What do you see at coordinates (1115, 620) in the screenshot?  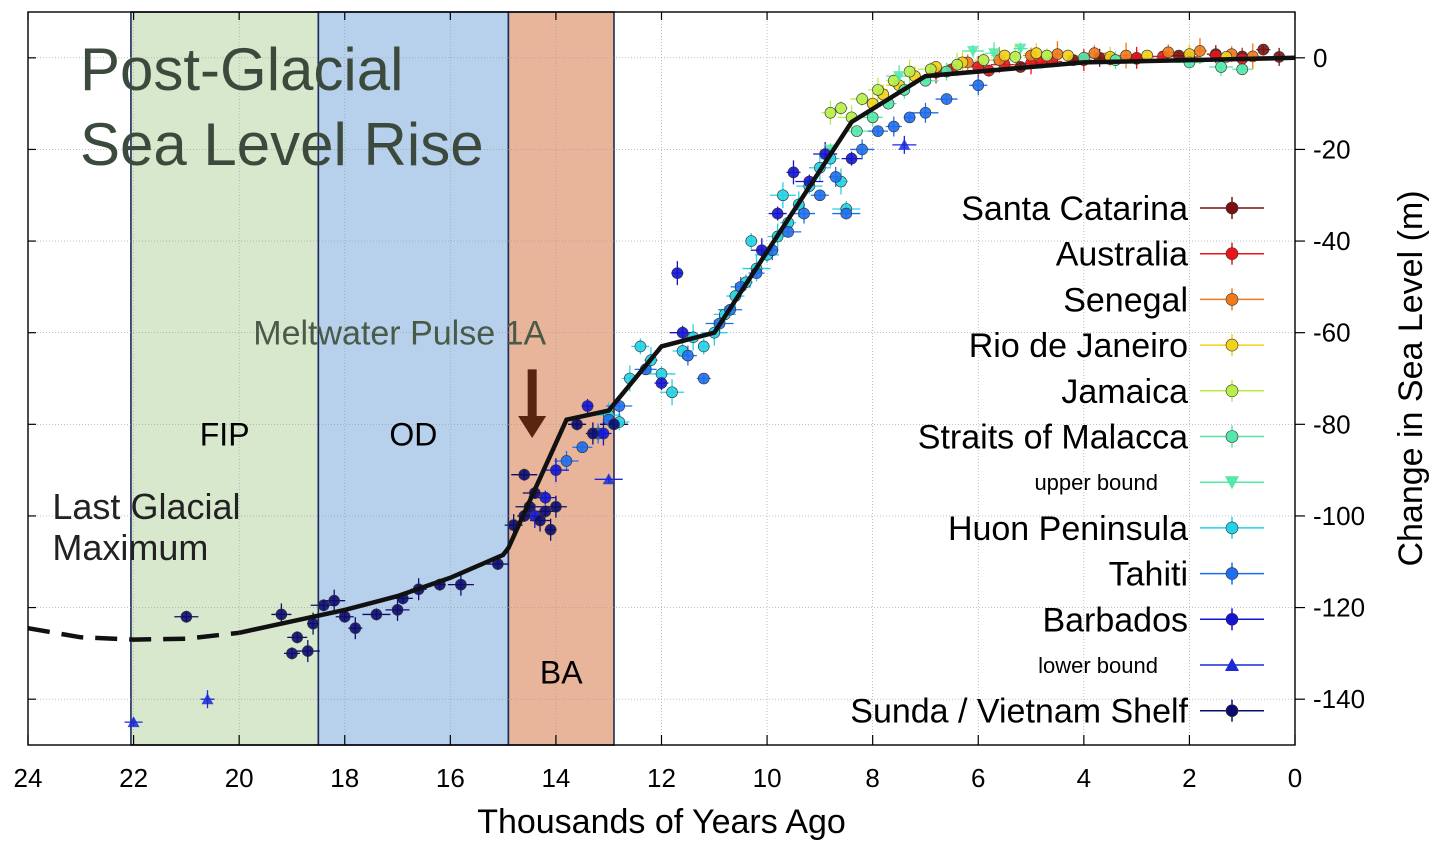 I see `legend-barbados-label: Barbados` at bounding box center [1115, 620].